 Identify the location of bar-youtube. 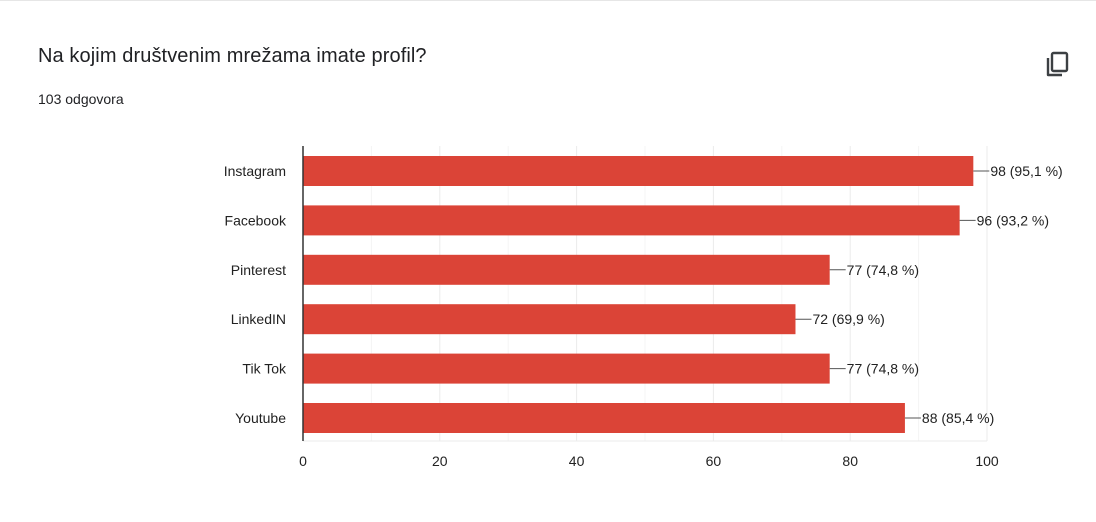
(604, 418).